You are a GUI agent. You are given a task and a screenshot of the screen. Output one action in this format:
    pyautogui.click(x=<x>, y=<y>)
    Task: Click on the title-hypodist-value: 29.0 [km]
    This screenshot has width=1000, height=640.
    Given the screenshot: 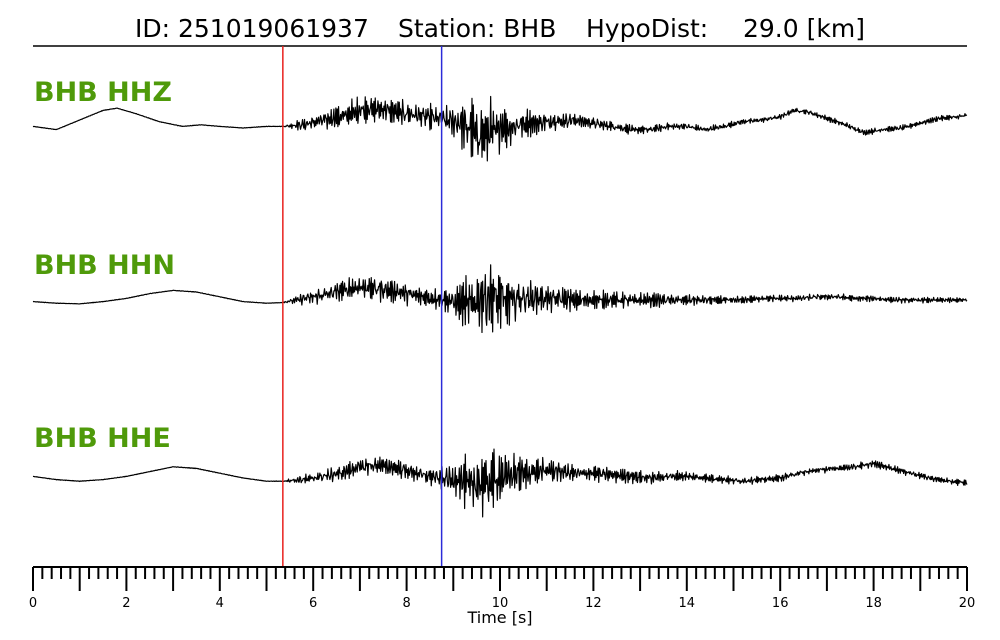 What is the action you would take?
    pyautogui.click(x=804, y=28)
    